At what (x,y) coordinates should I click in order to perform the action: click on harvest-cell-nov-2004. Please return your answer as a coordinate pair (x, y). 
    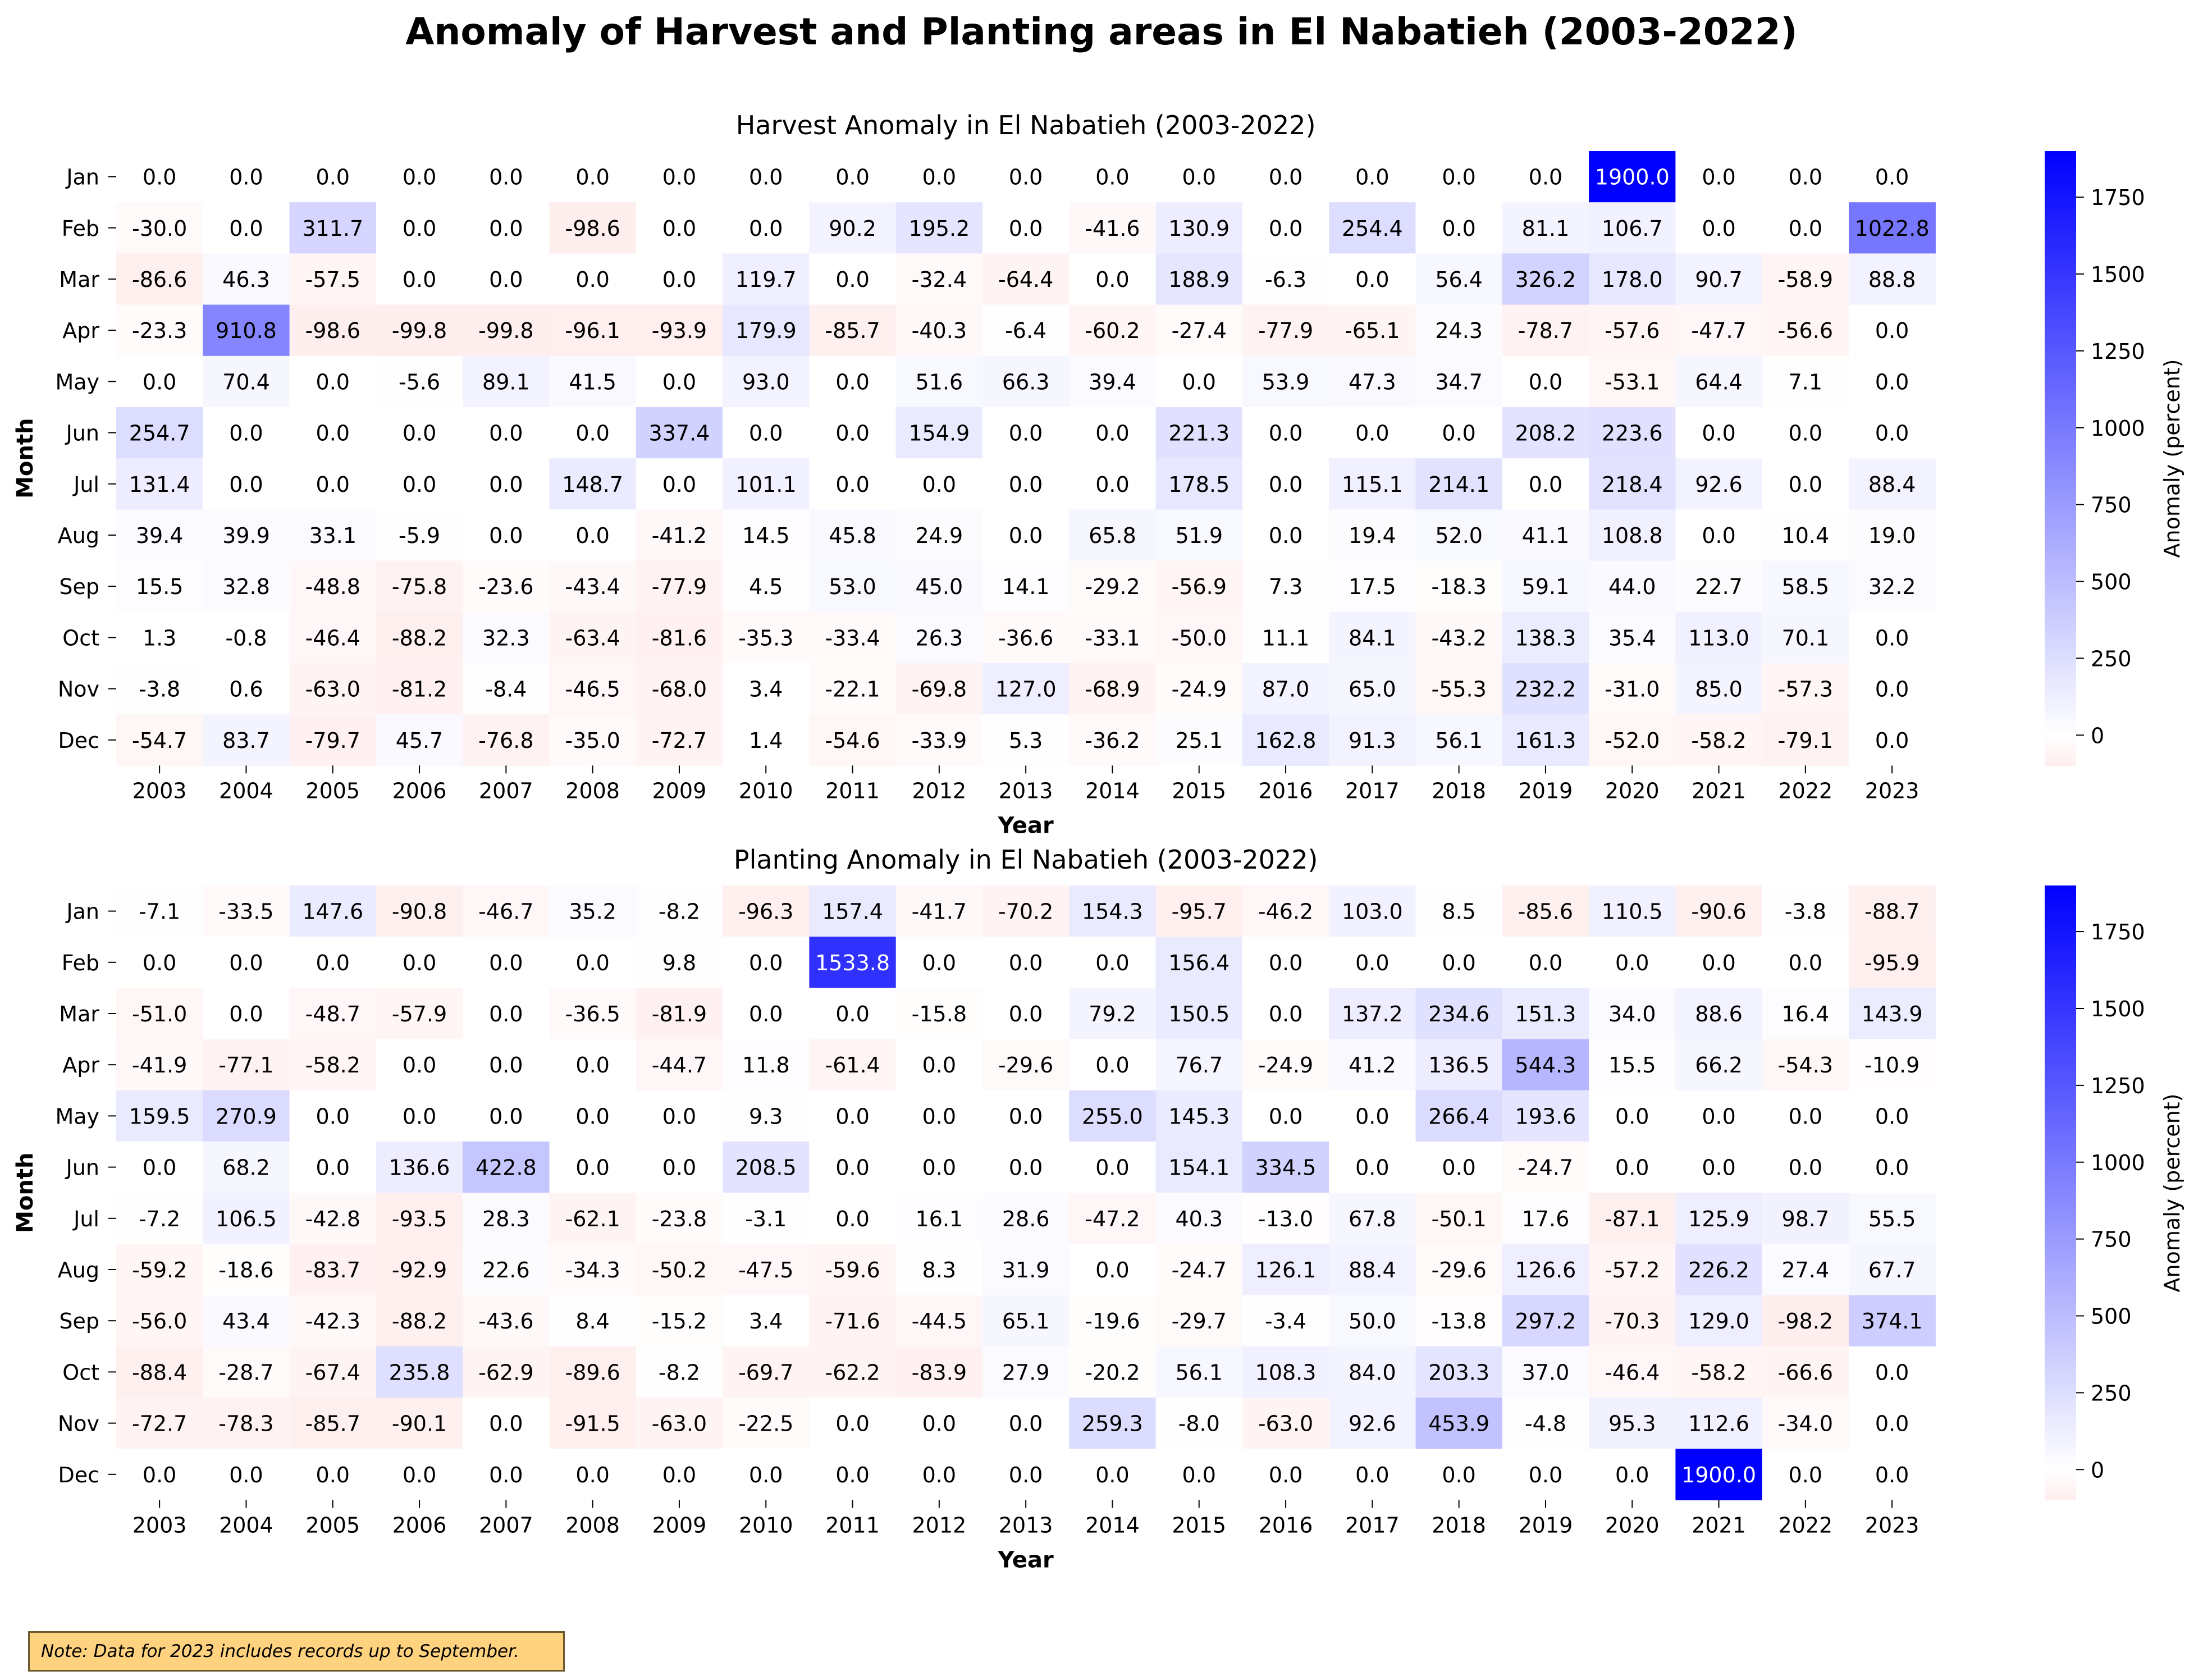
    Looking at the image, I should click on (246, 689).